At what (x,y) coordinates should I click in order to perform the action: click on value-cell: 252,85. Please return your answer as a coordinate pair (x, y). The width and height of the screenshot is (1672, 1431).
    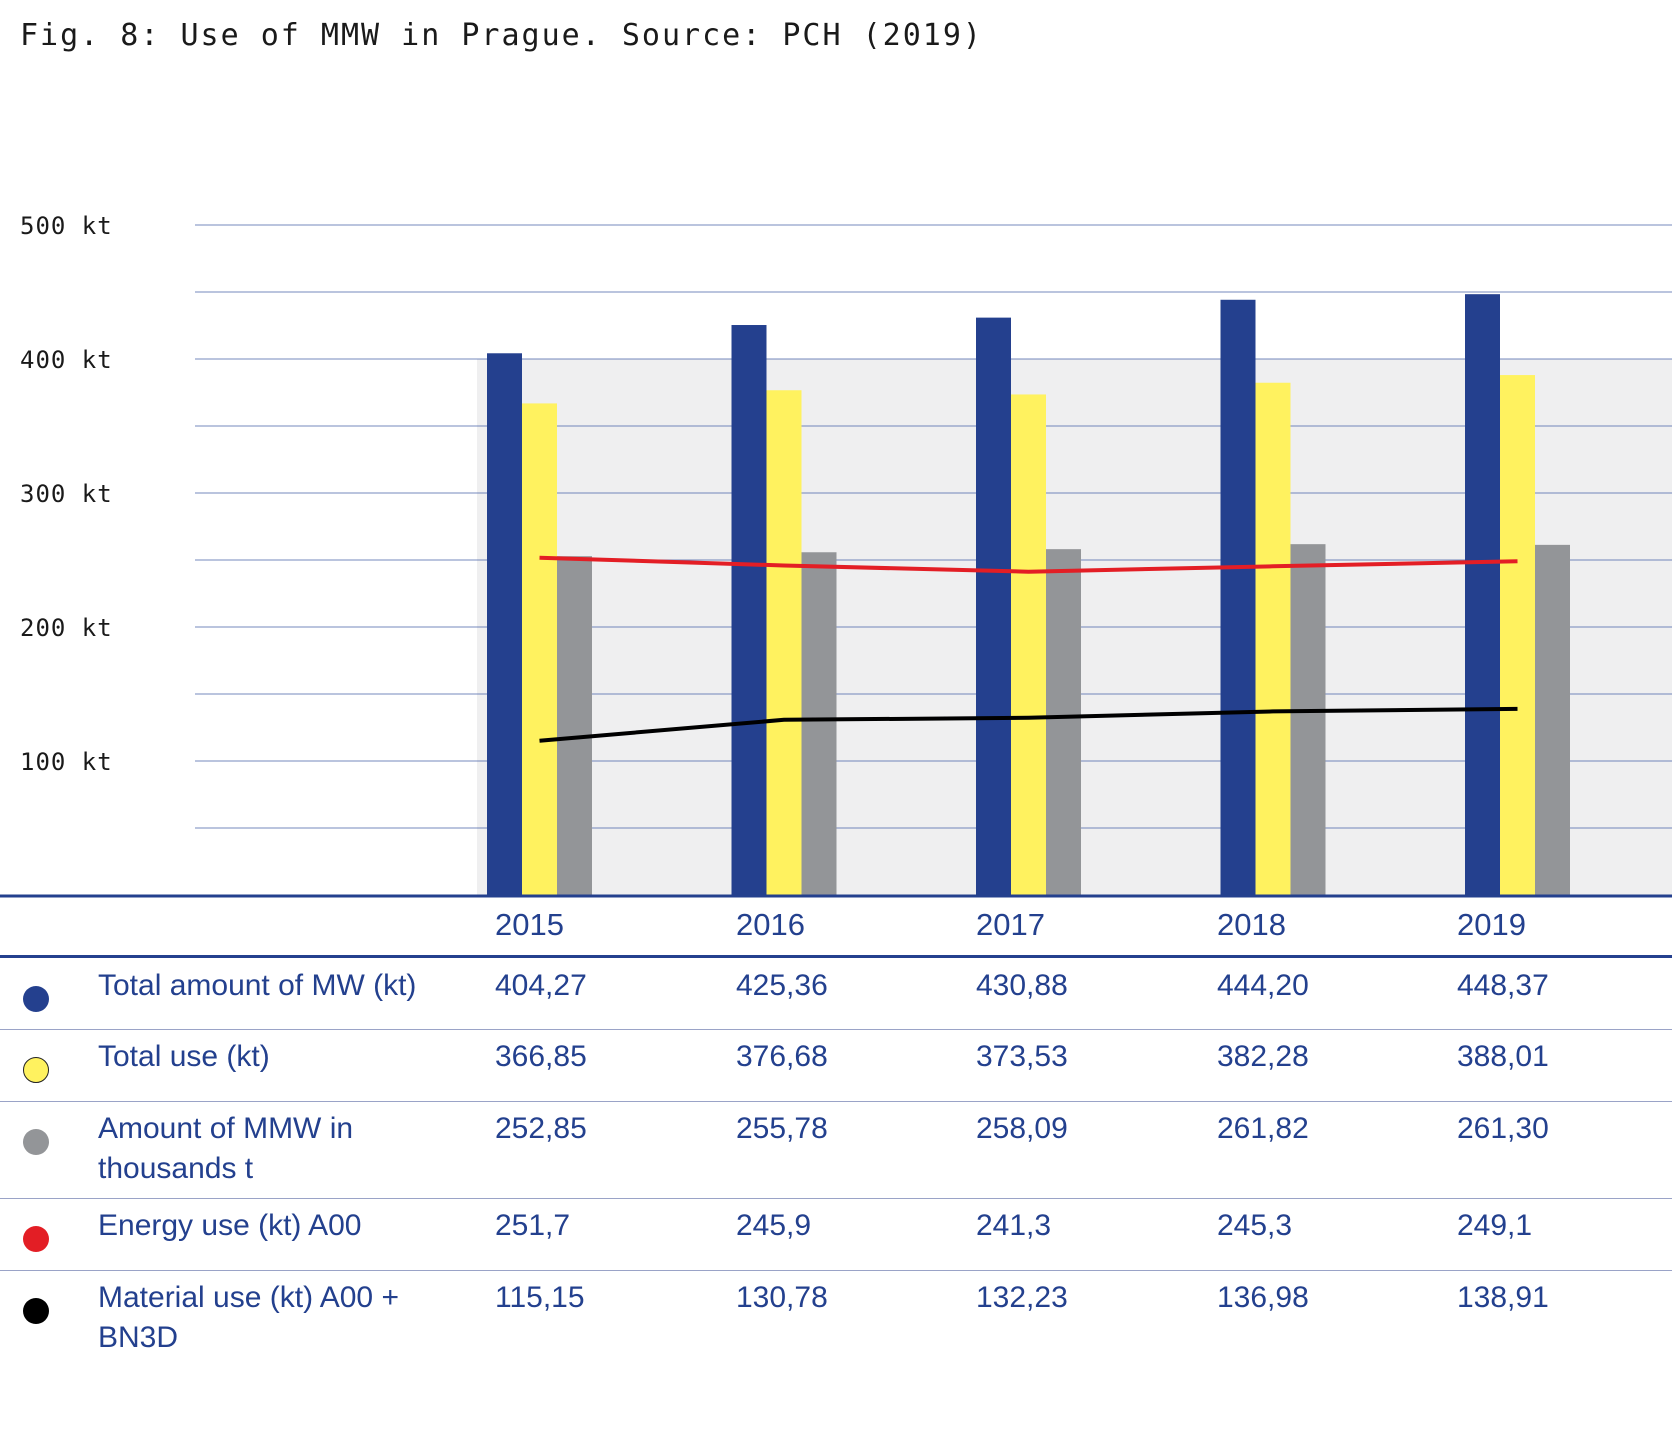
    Looking at the image, I should click on (541, 1128).